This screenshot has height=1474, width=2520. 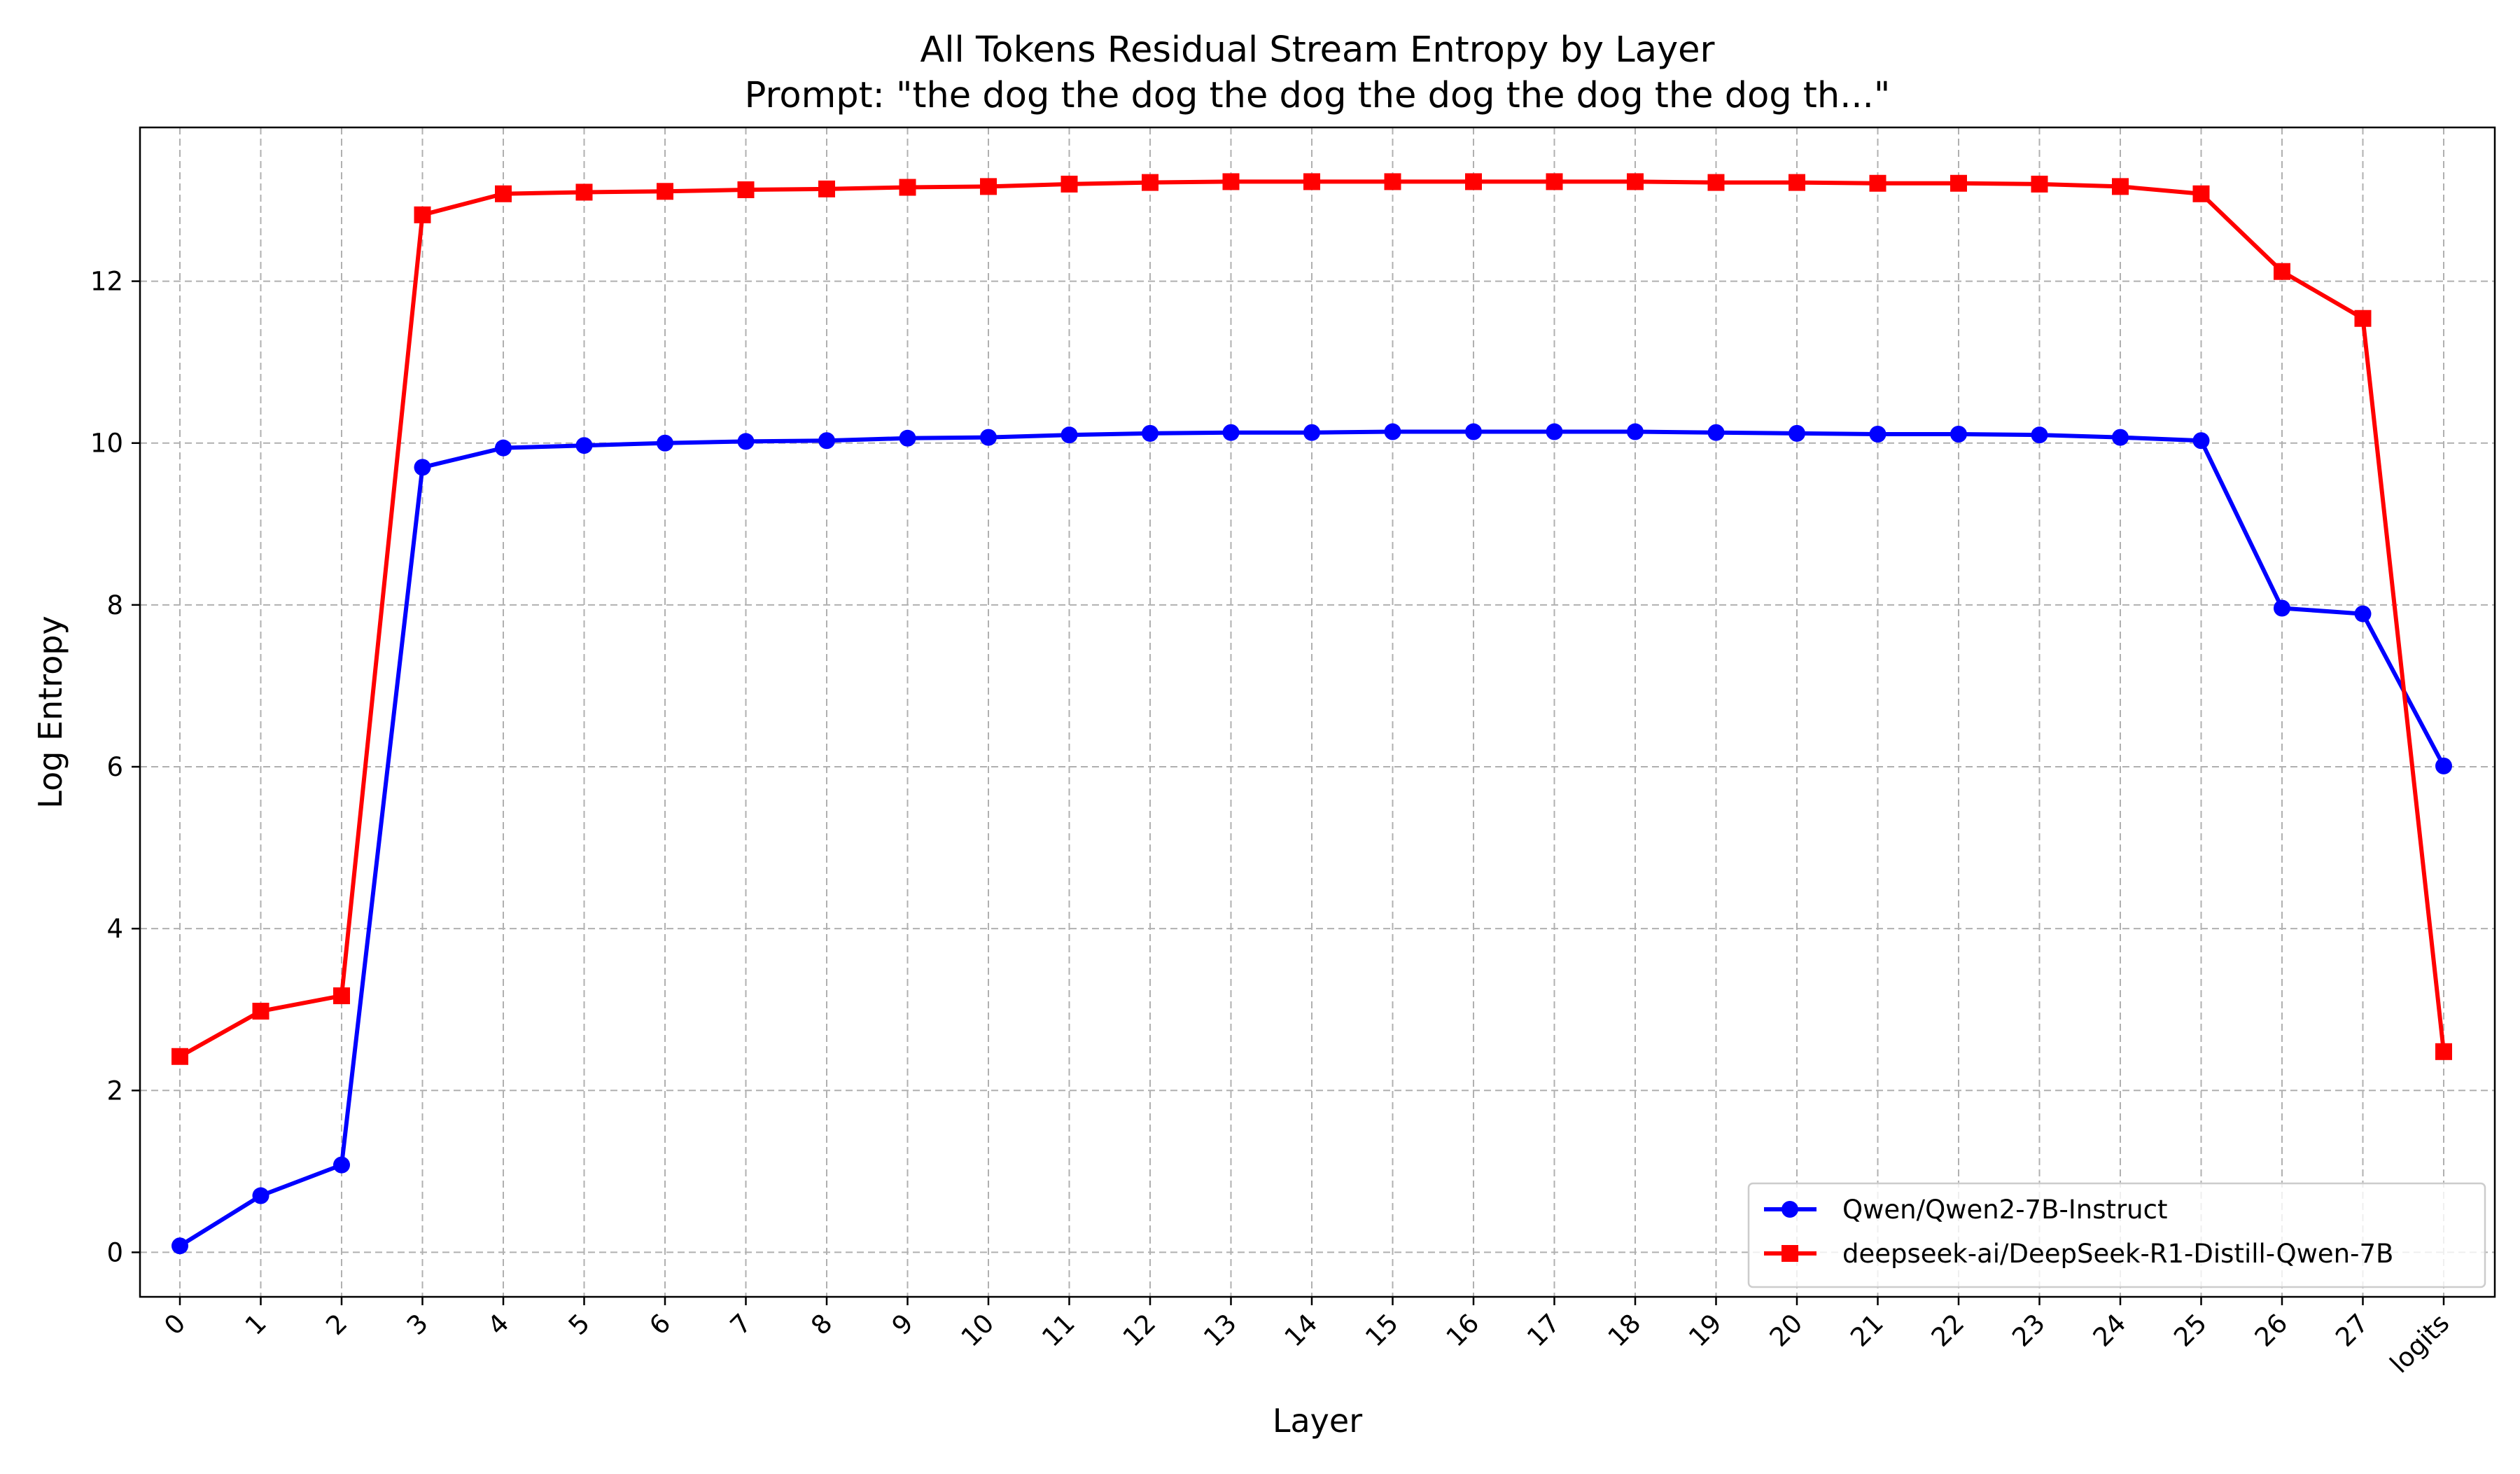 I want to click on legend-label-deepseek: deepseek-ai/DeepSeek-R1-Distill-Qwen-7B, so click(x=2117, y=1254).